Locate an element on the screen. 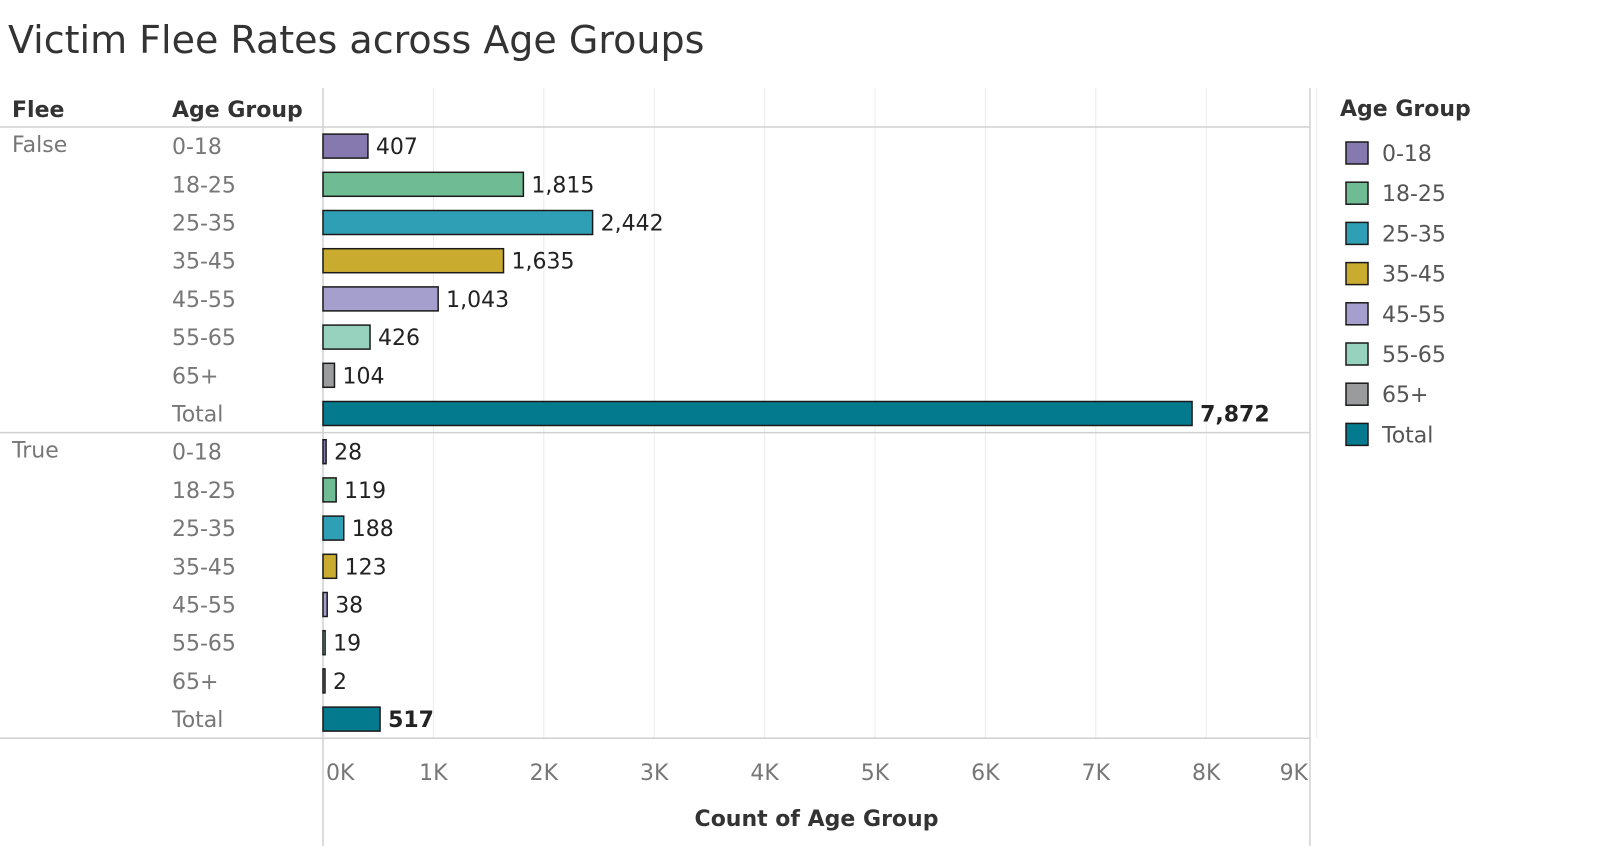 This screenshot has width=1614, height=846. x-tick-label: 7K is located at coordinates (1096, 773).